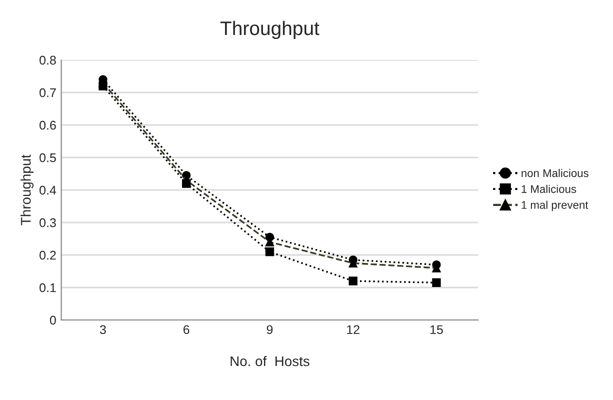 The width and height of the screenshot is (613, 400). What do you see at coordinates (53, 320) in the screenshot?
I see `text: 0` at bounding box center [53, 320].